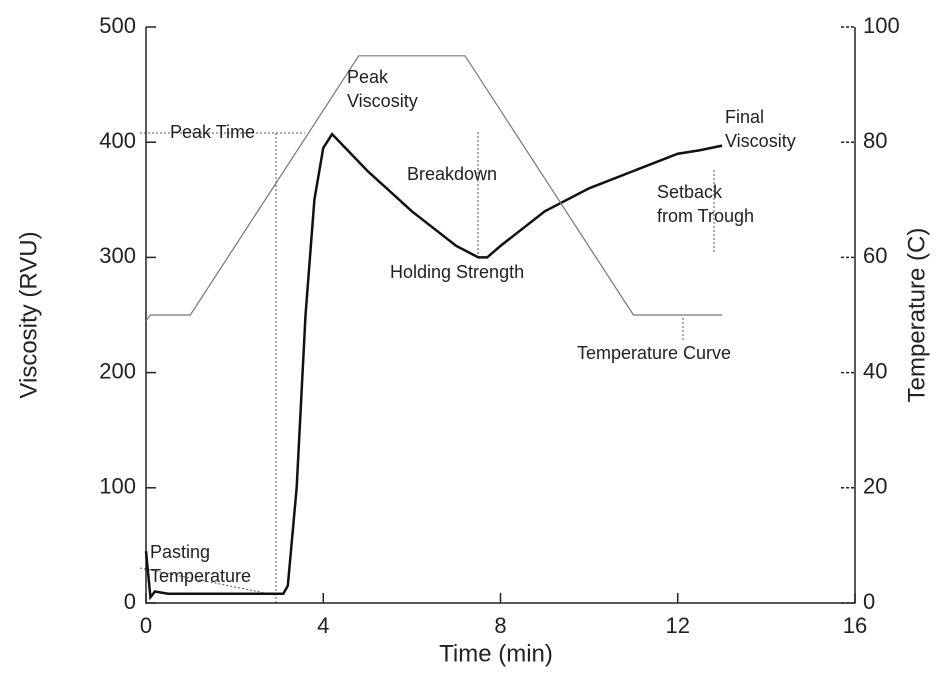  Describe the element at coordinates (654, 353) in the screenshot. I see `annotation: Temperature Curve` at that location.